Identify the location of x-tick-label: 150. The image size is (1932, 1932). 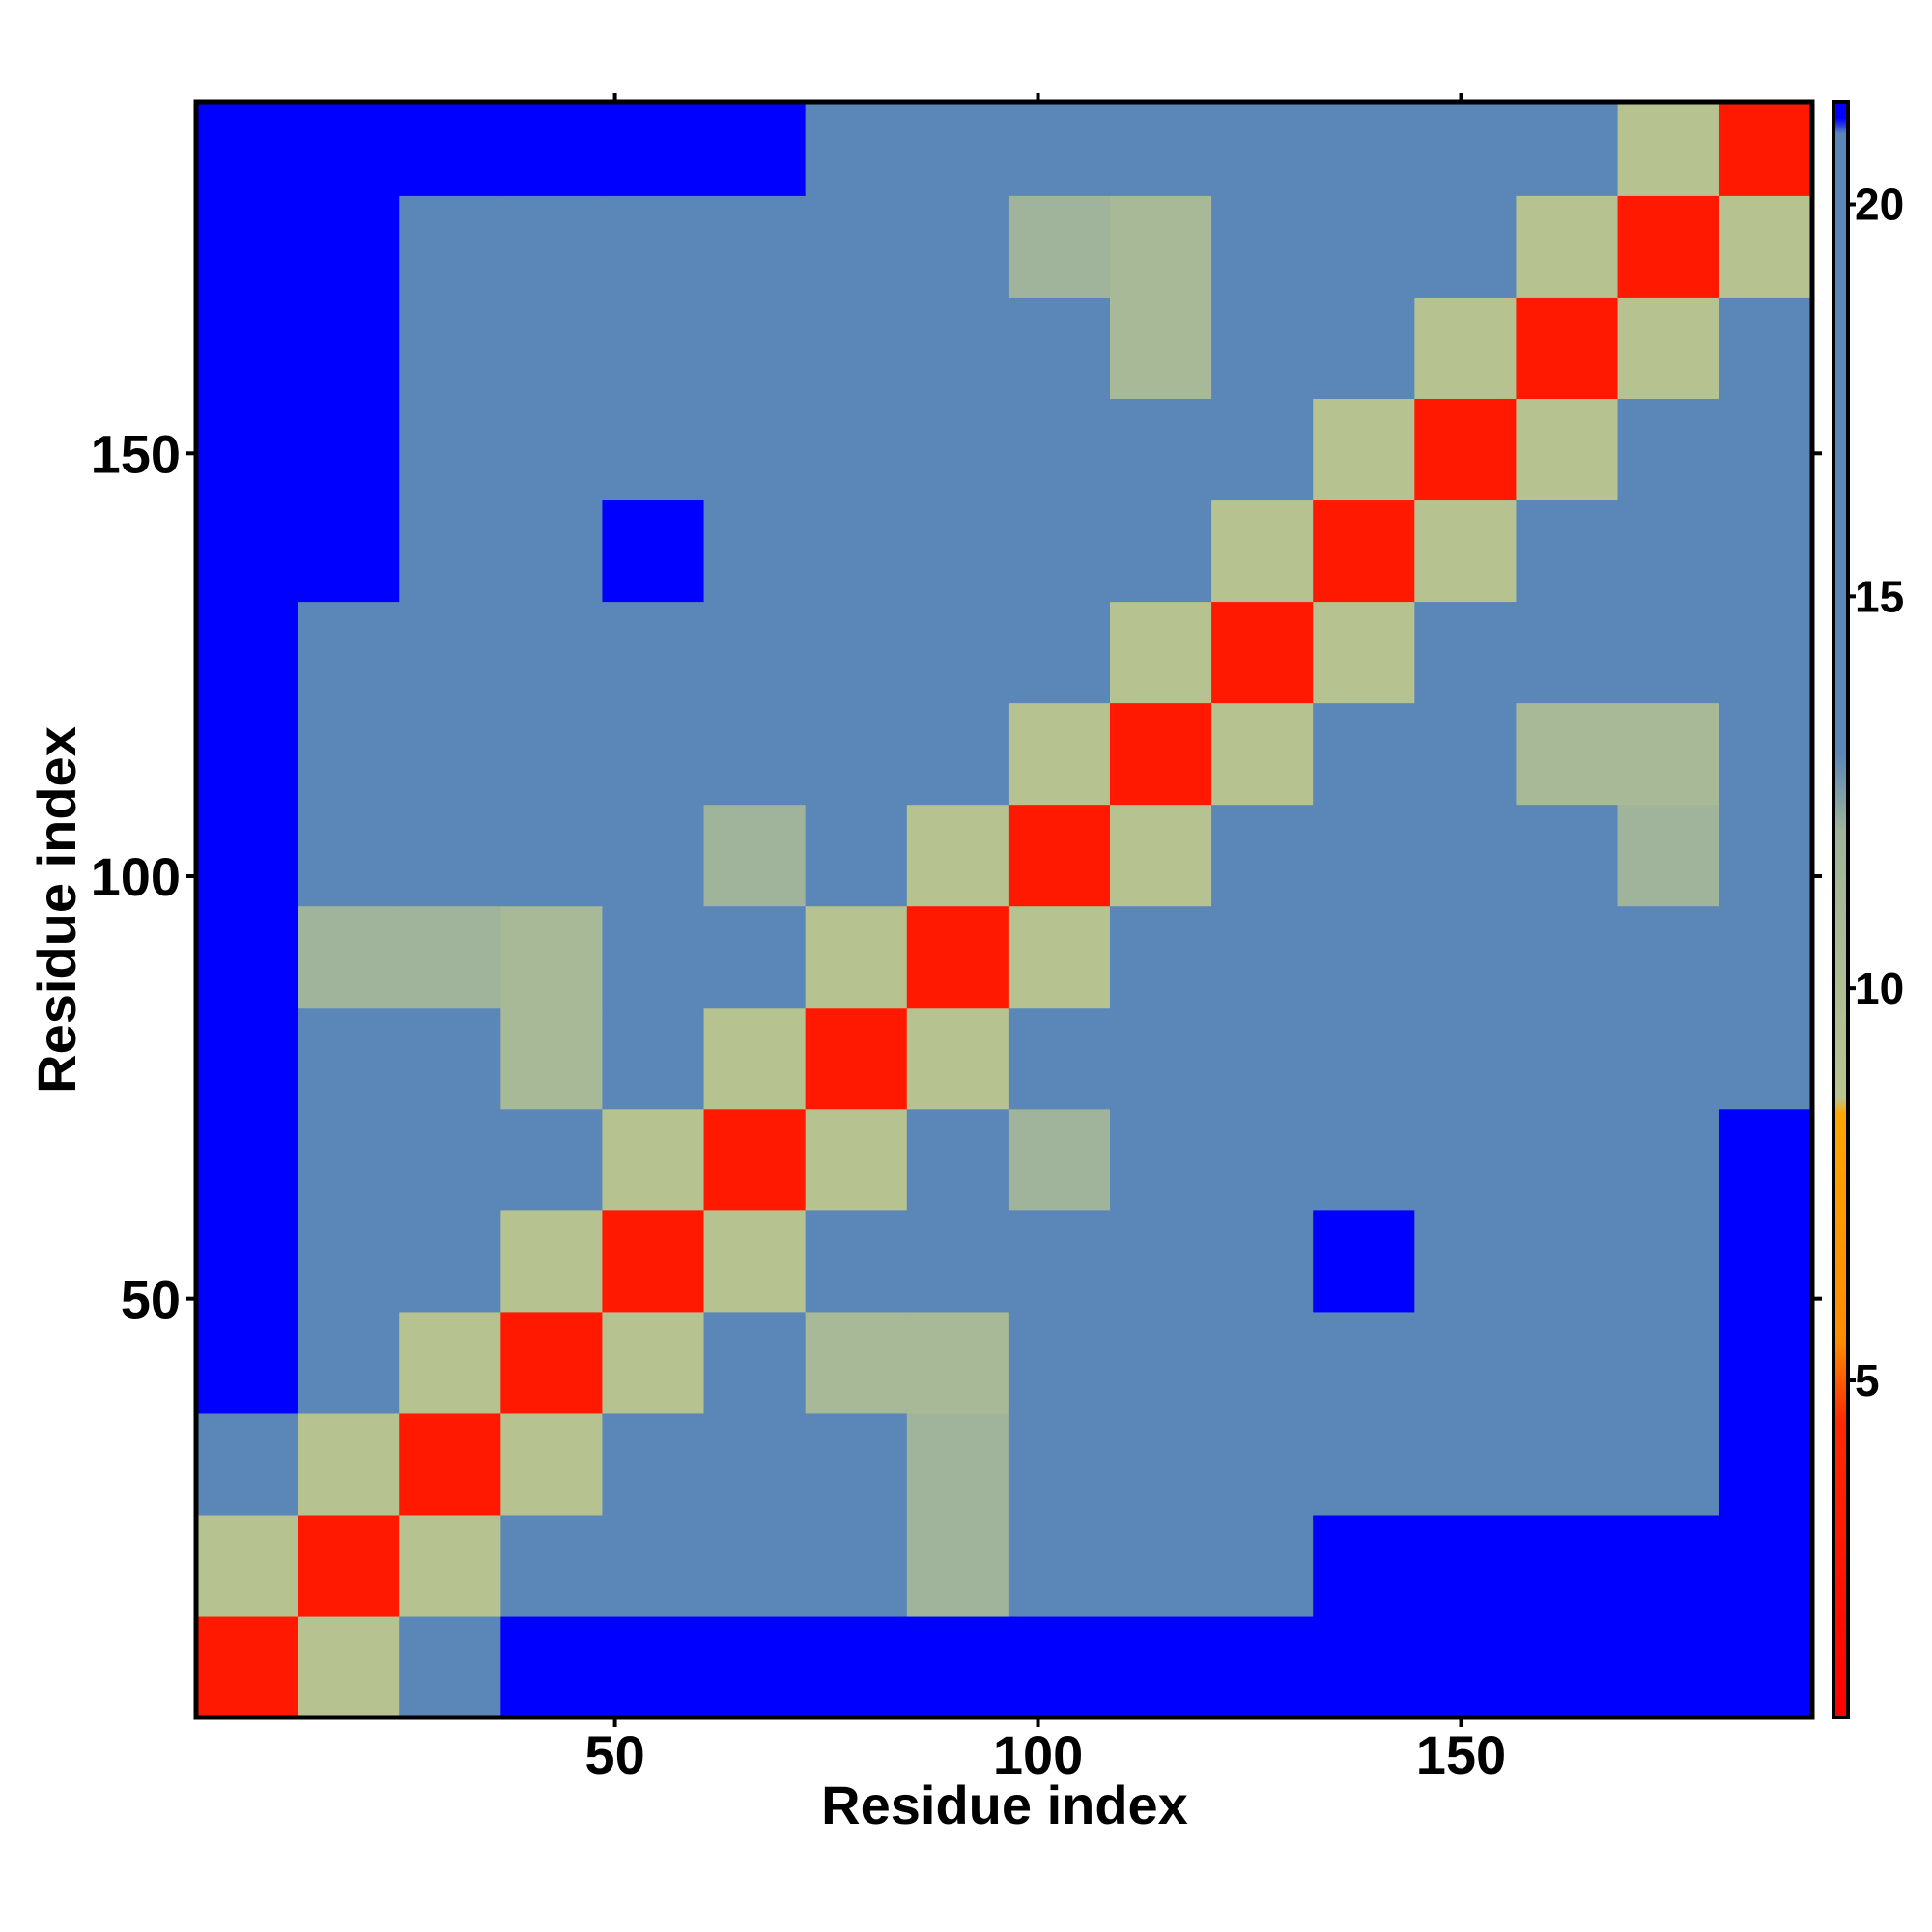
(1461, 1754).